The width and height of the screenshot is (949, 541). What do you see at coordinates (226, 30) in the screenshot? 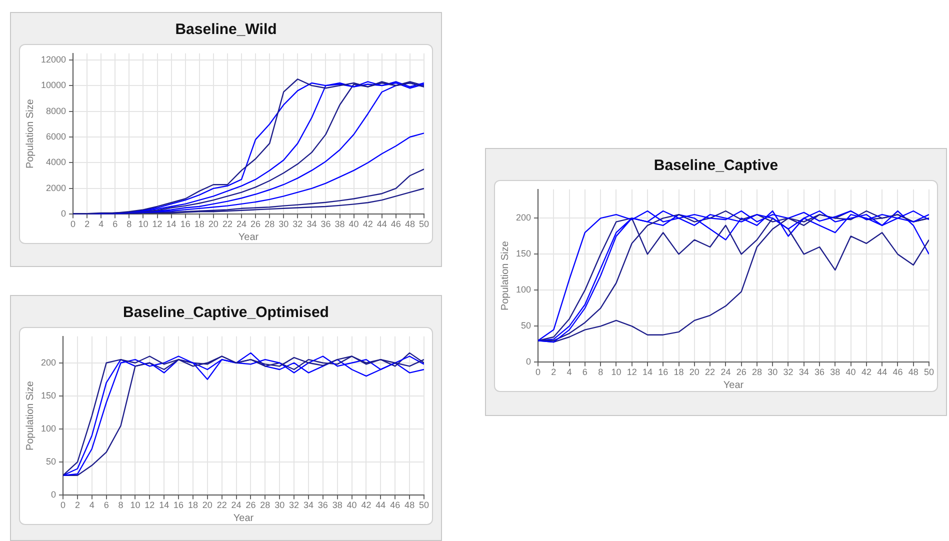
I see `chart-title: Baseline_Wild` at bounding box center [226, 30].